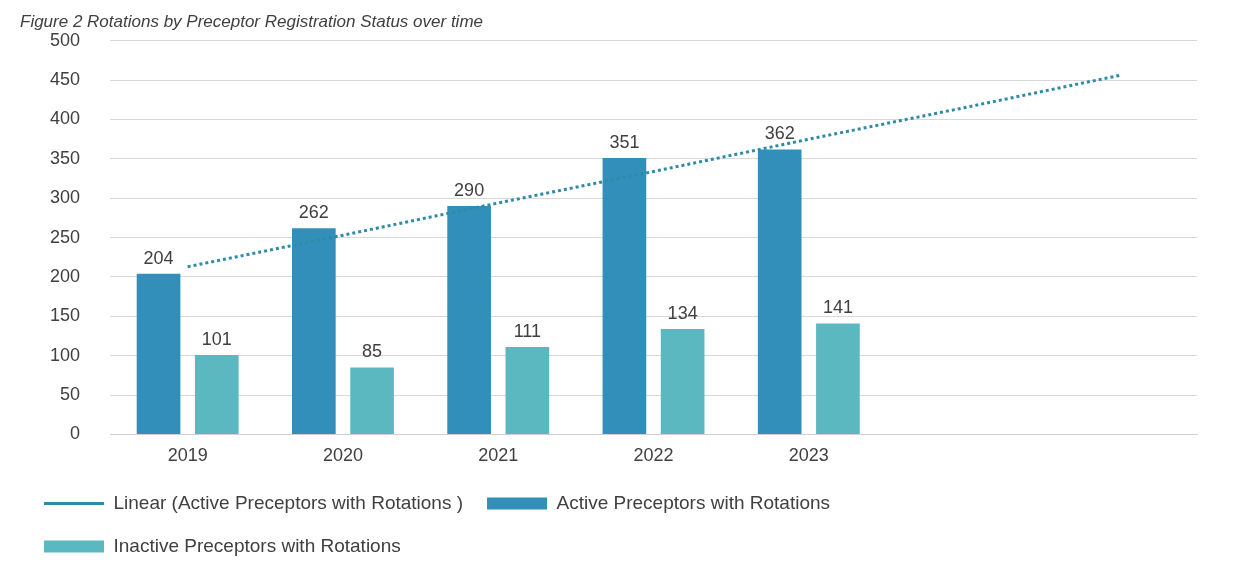 Image resolution: width=1257 pixels, height=576 pixels. I want to click on data-label: 141, so click(837, 307).